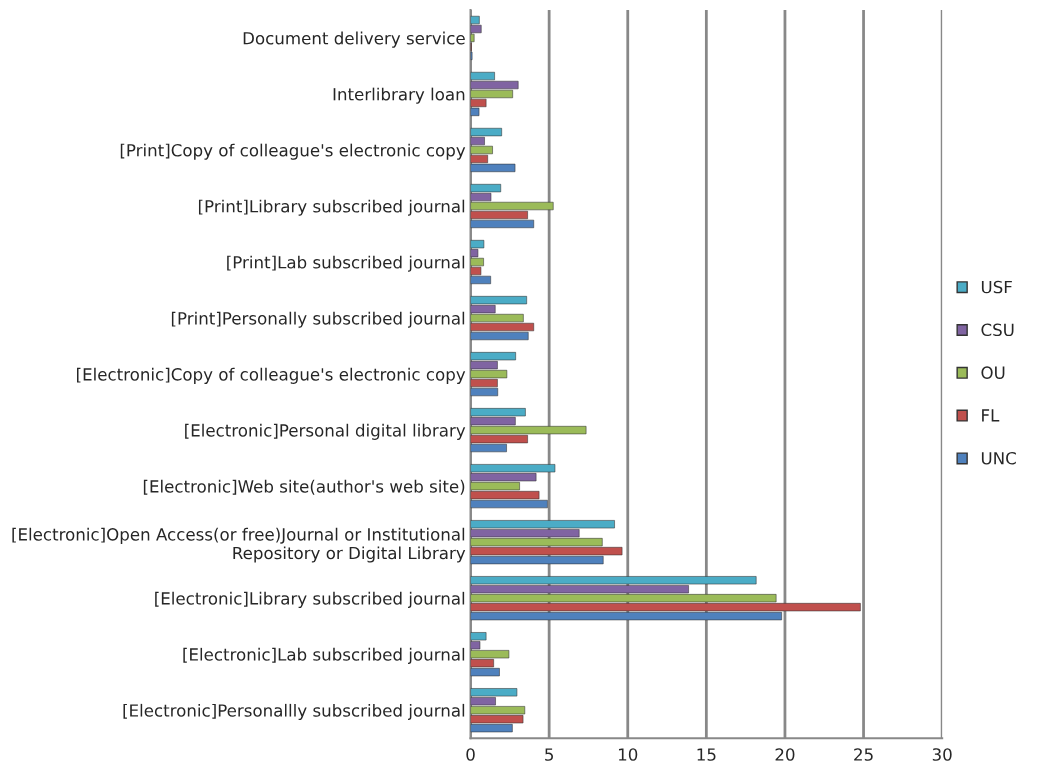 The width and height of the screenshot is (1048, 765). I want to click on y-tick-label: [Electronic]Copy of colleague's electronic copy, so click(271, 375).